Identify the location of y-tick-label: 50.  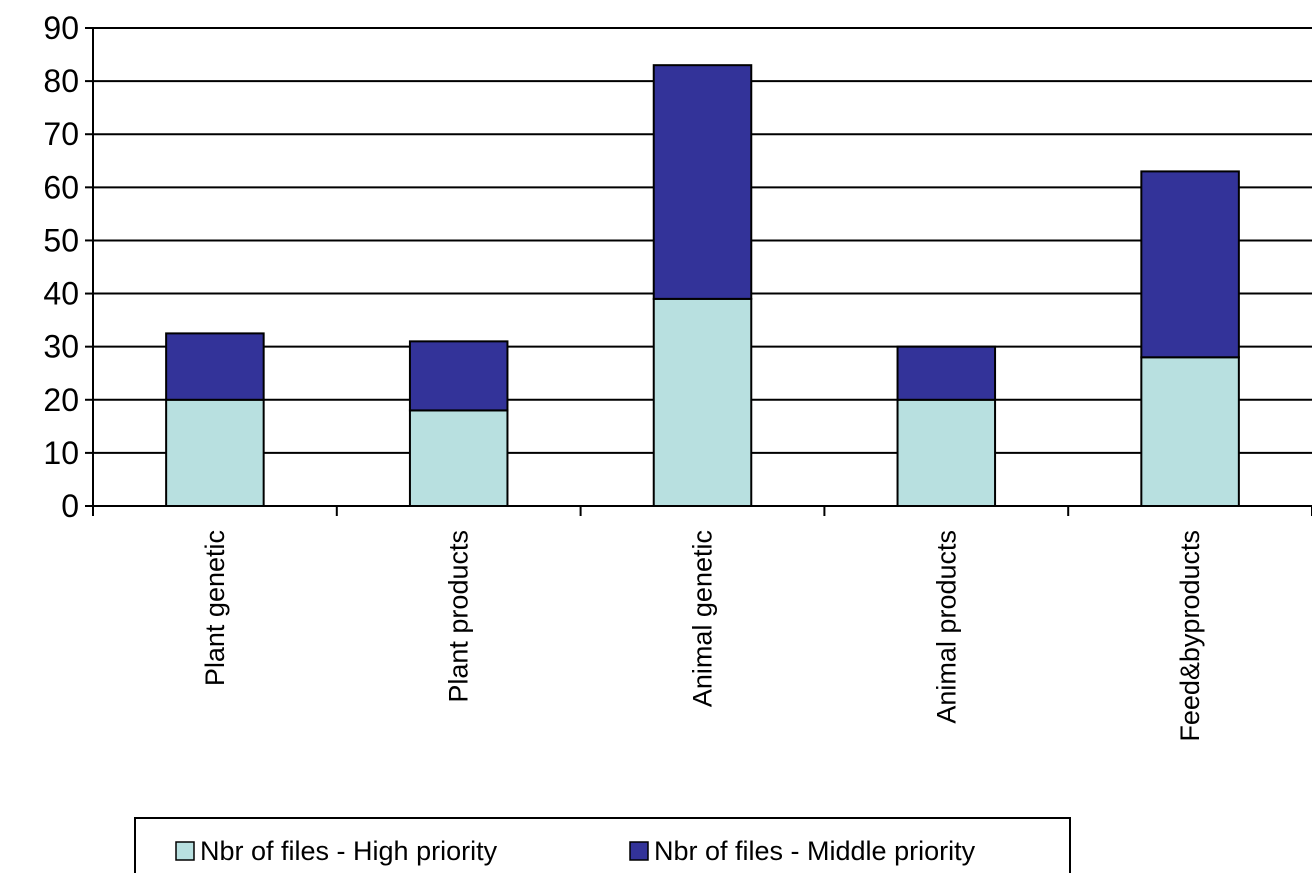
(61, 240).